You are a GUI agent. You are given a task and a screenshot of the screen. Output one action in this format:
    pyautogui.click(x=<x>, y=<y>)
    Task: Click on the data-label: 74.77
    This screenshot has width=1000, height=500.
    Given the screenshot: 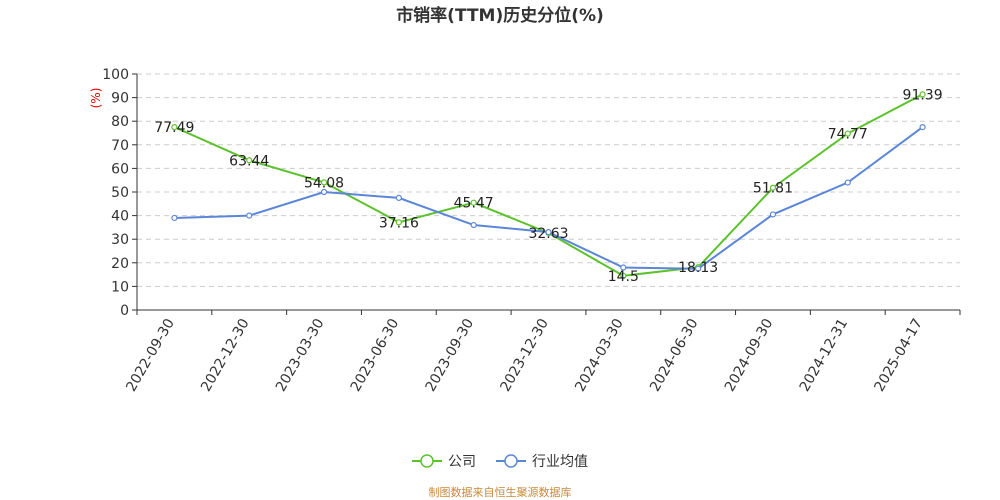 What is the action you would take?
    pyautogui.click(x=848, y=135)
    